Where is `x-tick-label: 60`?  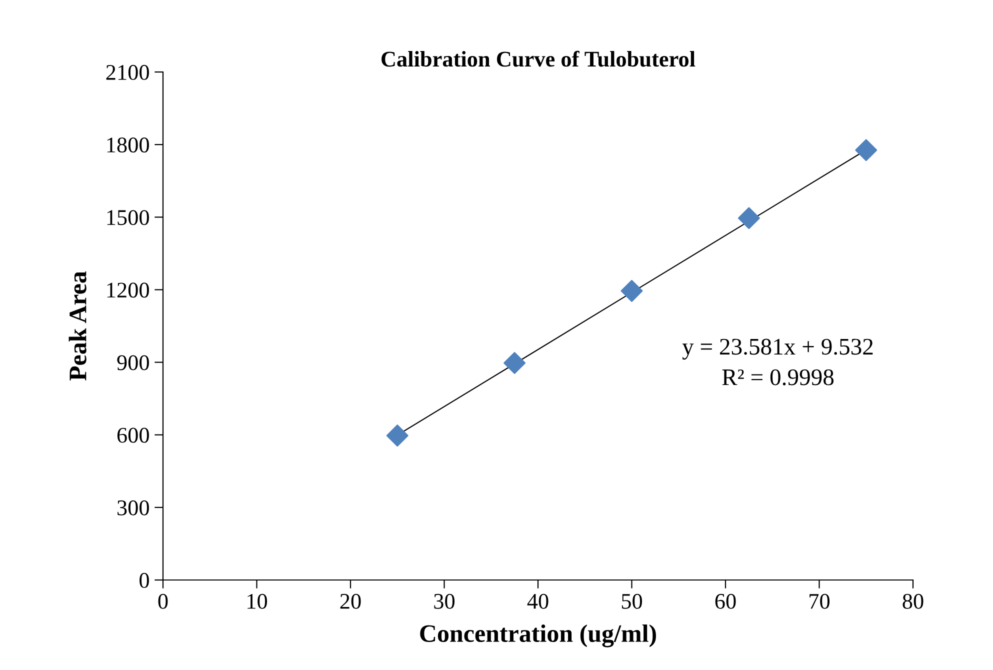
x-tick-label: 60 is located at coordinates (725, 601).